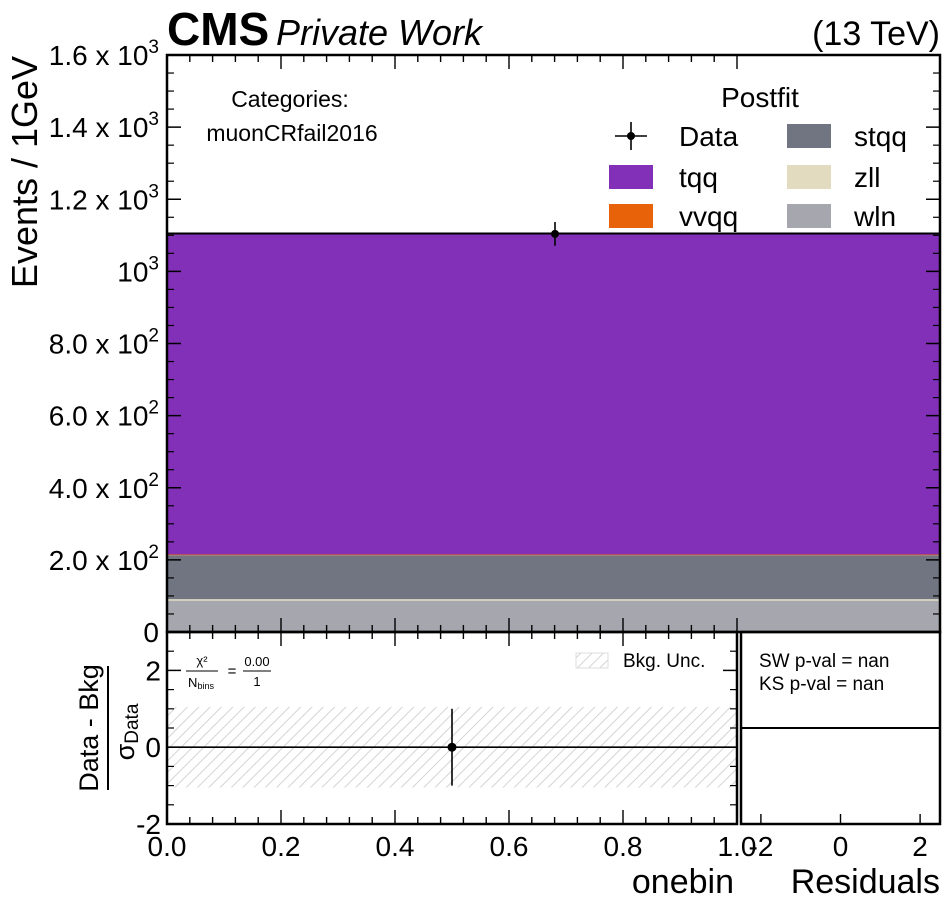  What do you see at coordinates (256, 661) in the screenshot?
I see `chi2-value-numerator: 0.00` at bounding box center [256, 661].